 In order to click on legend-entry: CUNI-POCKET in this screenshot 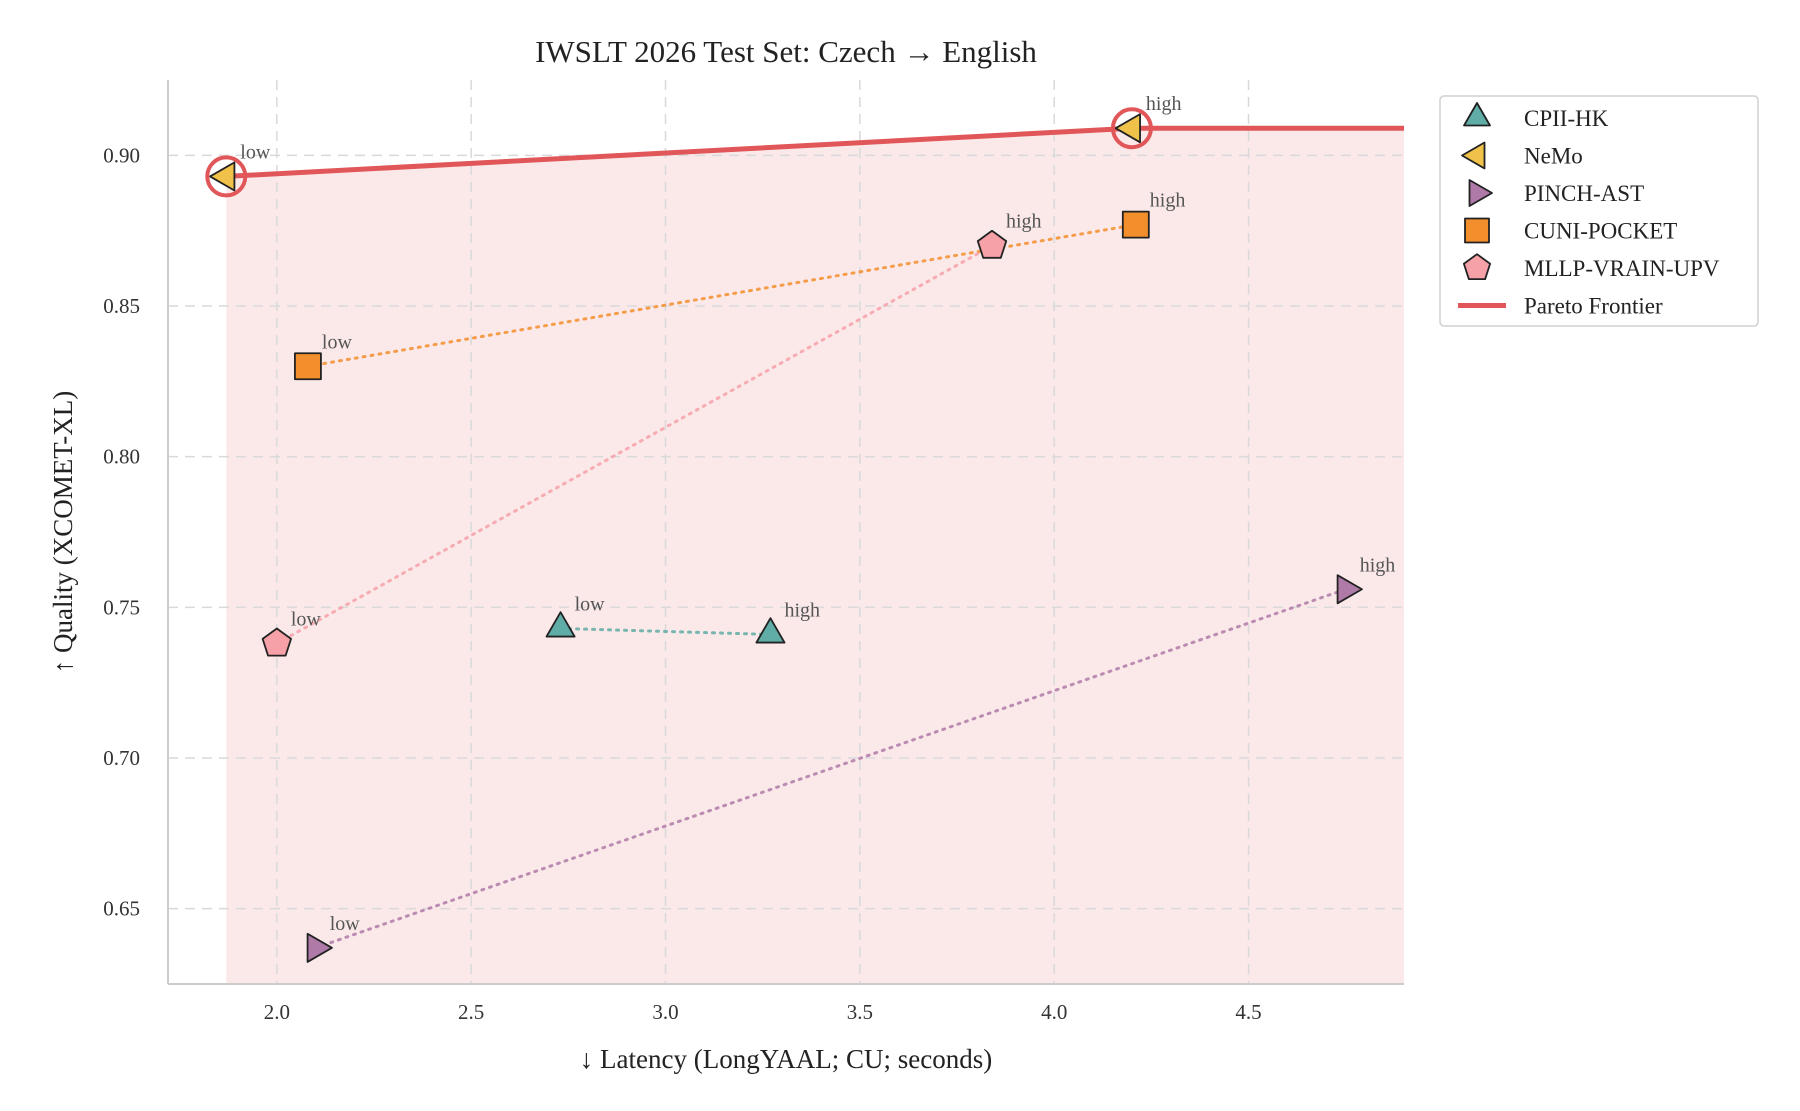, I will do `click(1600, 231)`.